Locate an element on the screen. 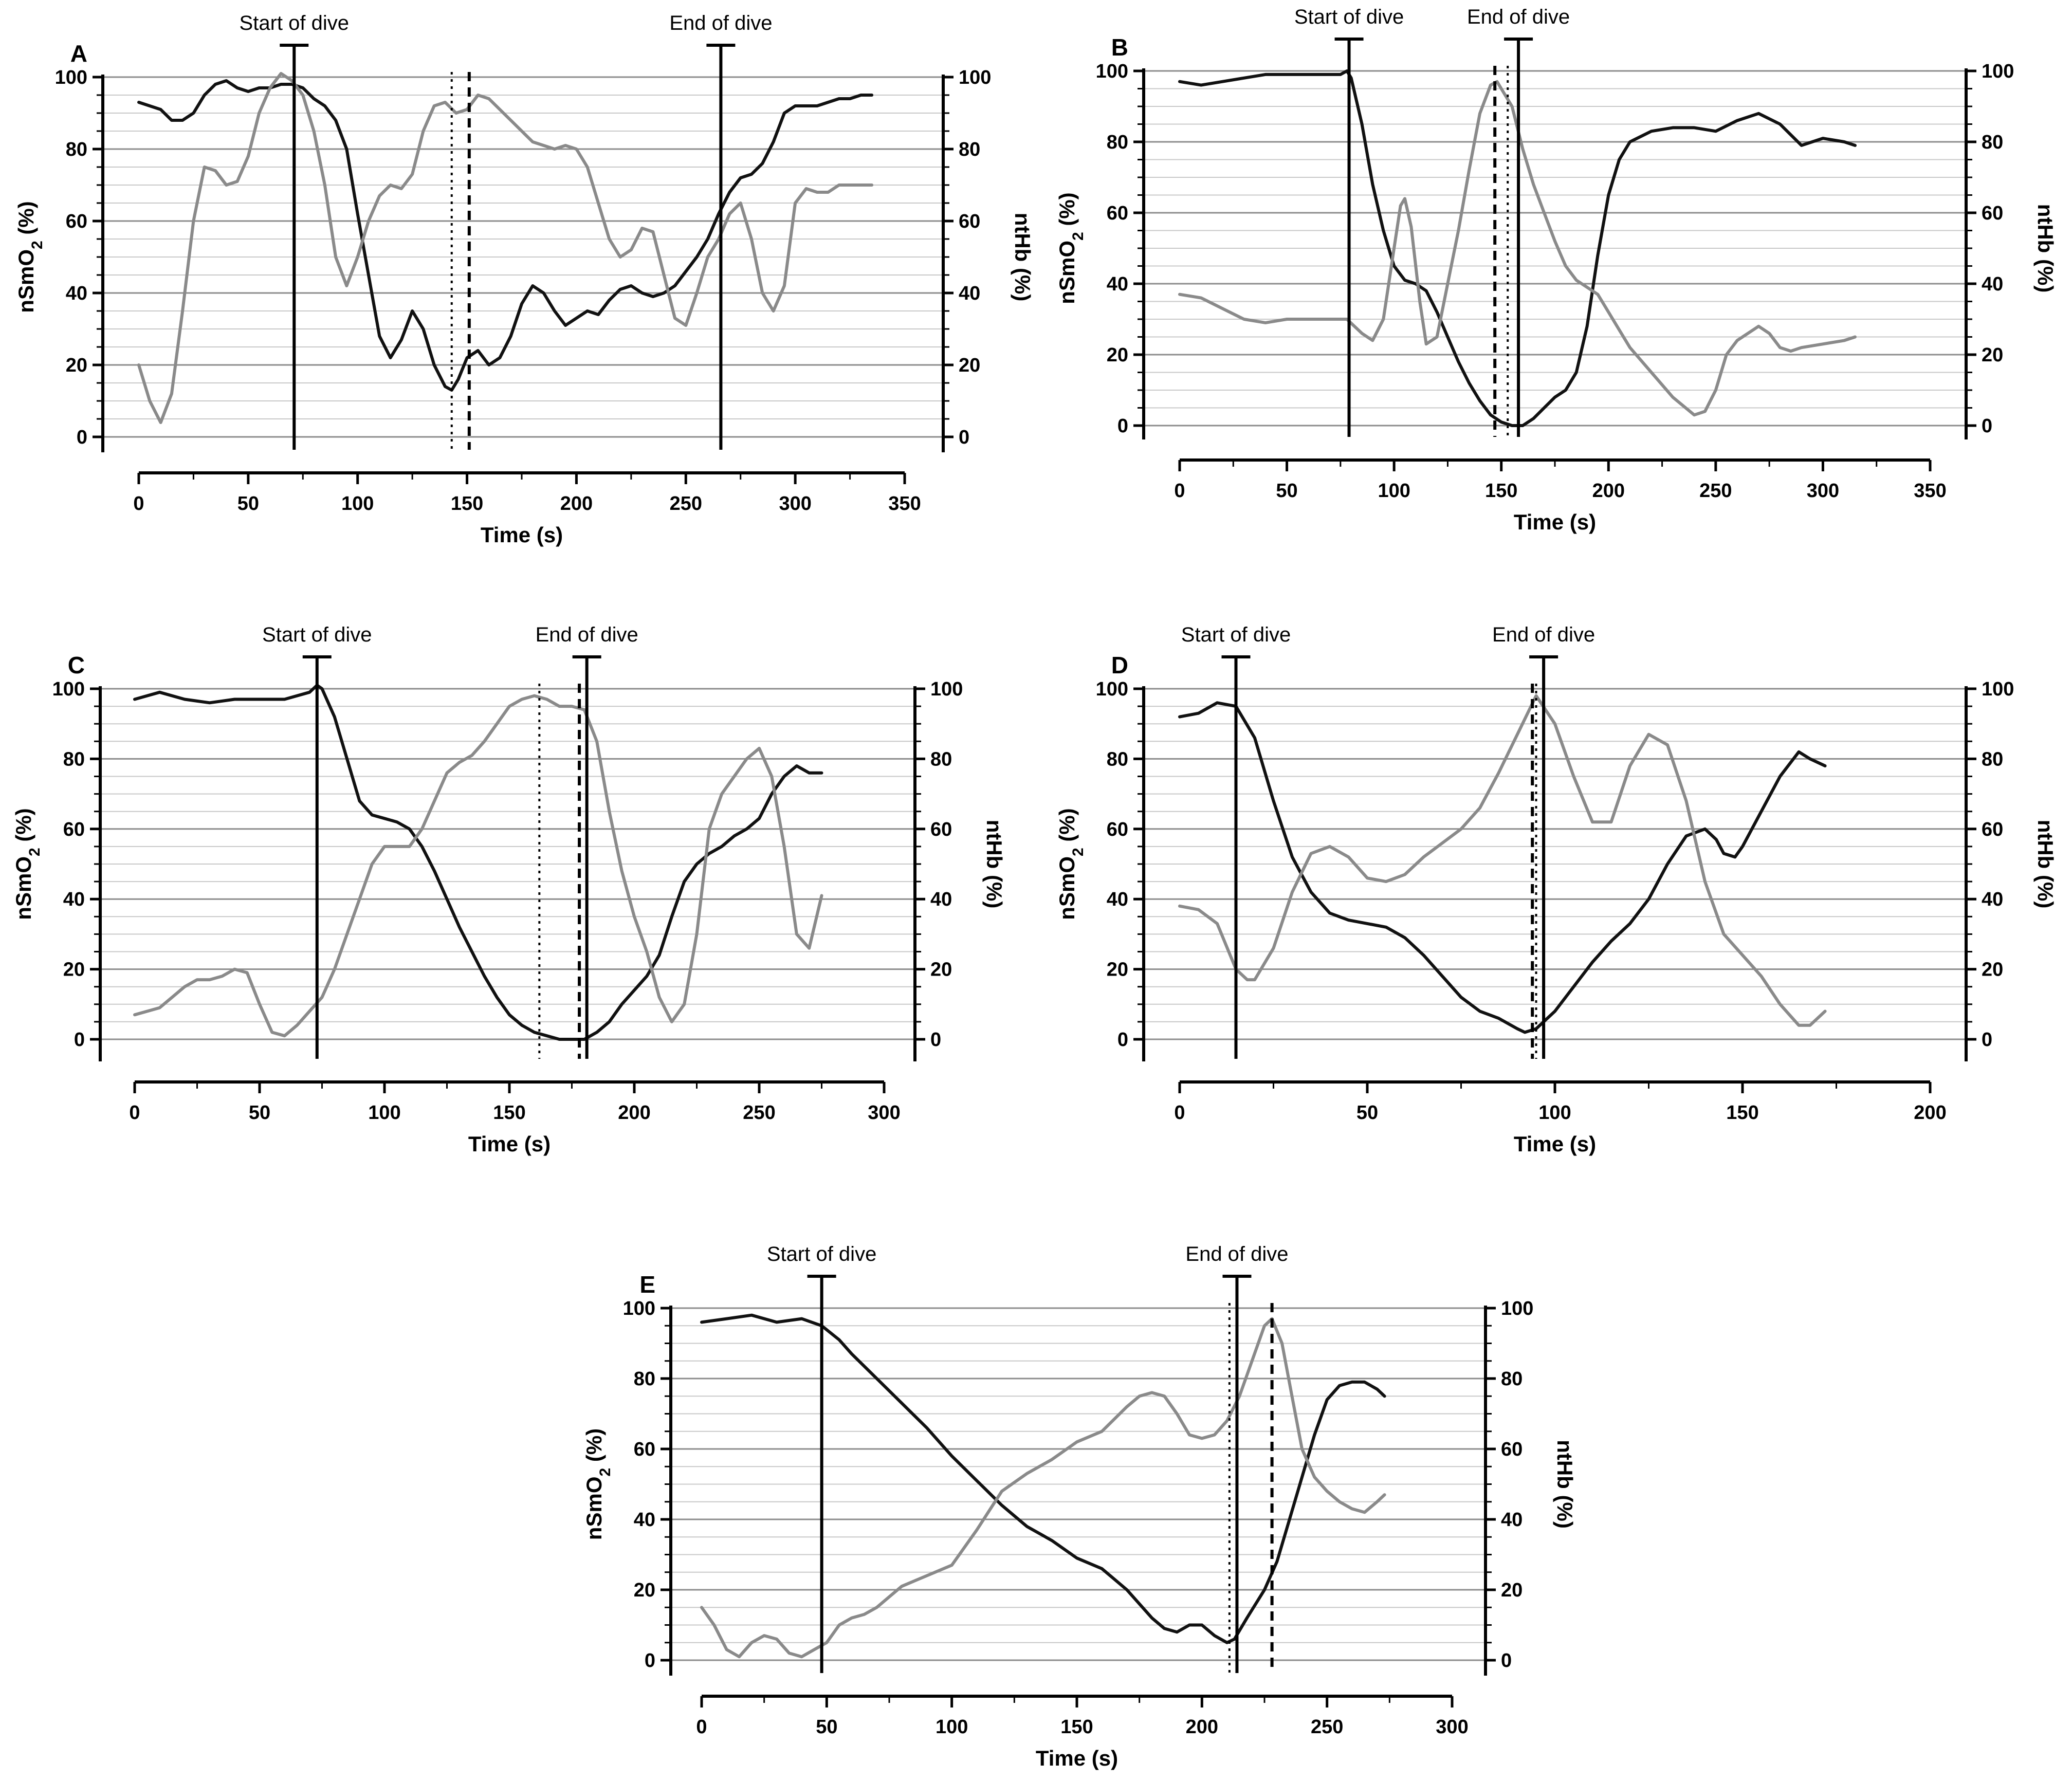 This screenshot has height=1781, width=2072. panel-letter: D is located at coordinates (1119, 665).